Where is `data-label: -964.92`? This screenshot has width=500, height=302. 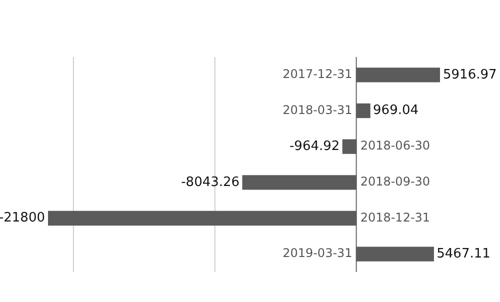 data-label: -964.92 is located at coordinates (314, 146).